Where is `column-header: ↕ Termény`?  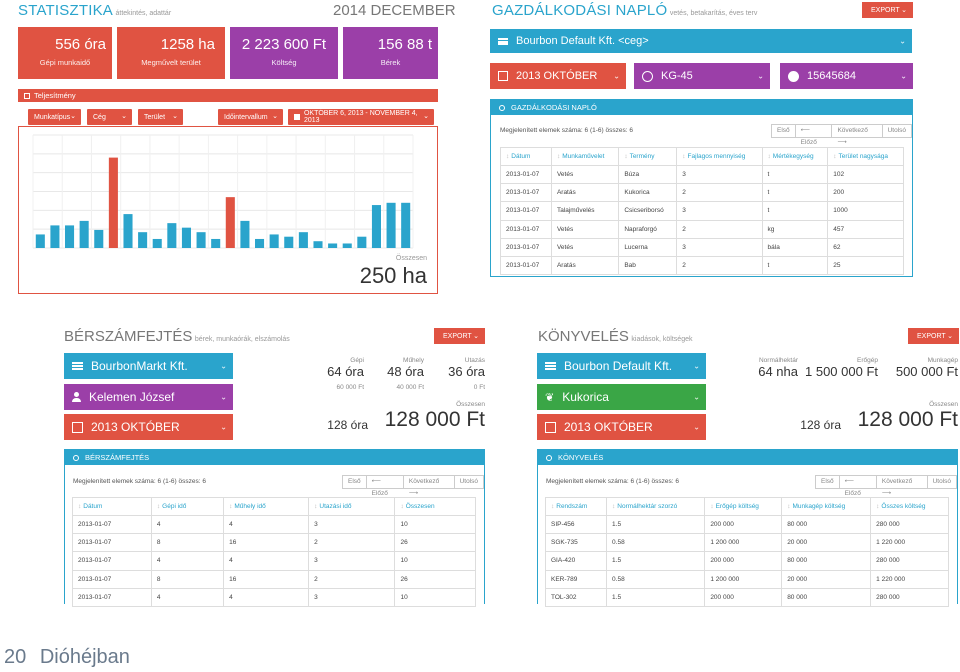 column-header: ↕ Termény is located at coordinates (648, 156).